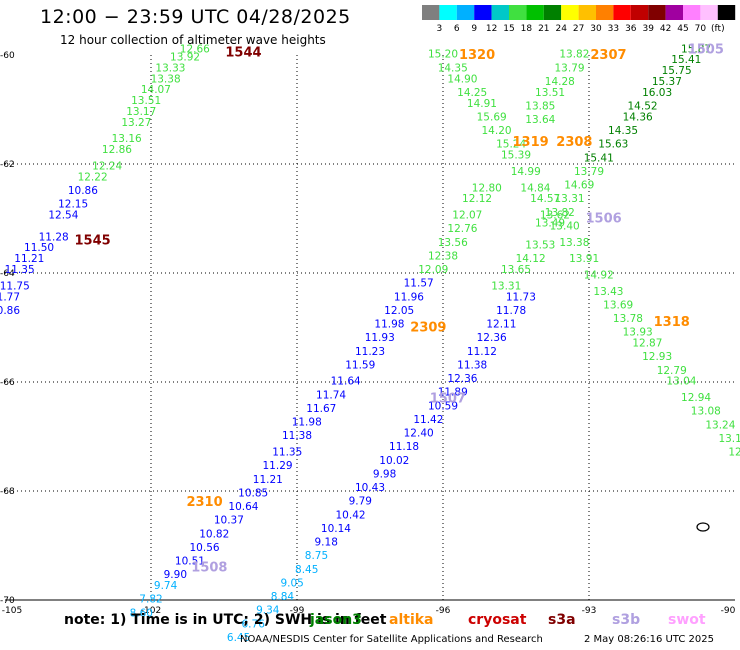 This screenshot has height=650, width=740. I want to click on island-shape, so click(703, 527).